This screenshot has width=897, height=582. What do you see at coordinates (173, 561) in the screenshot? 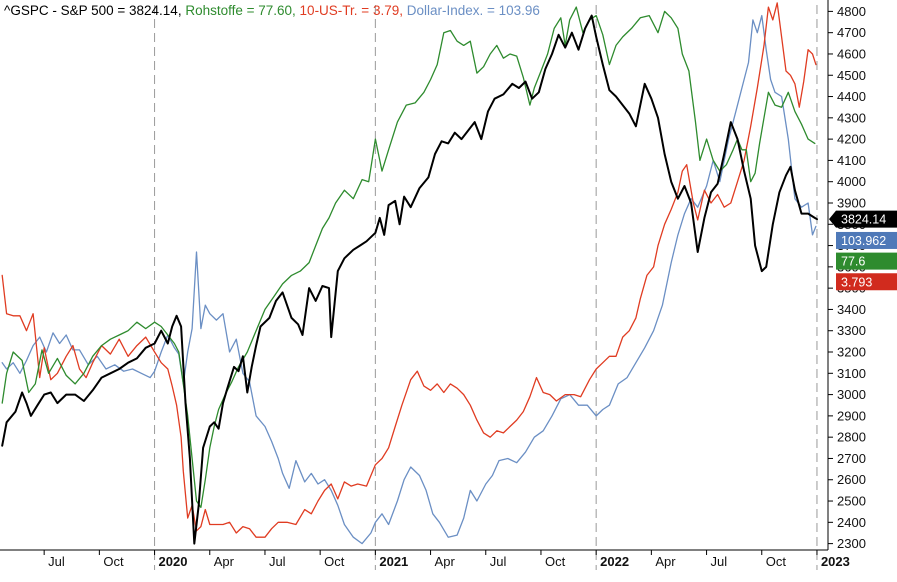
I see `x-tick-label: 2020` at bounding box center [173, 561].